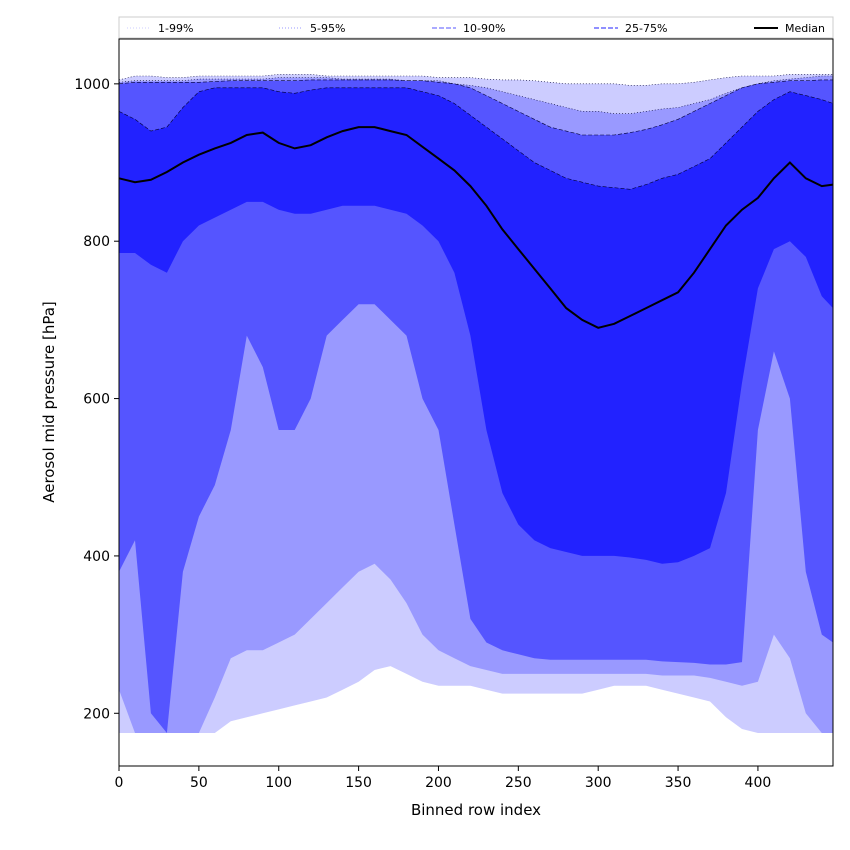 The image size is (850, 850). I want to click on x-tick-label: 200, so click(438, 783).